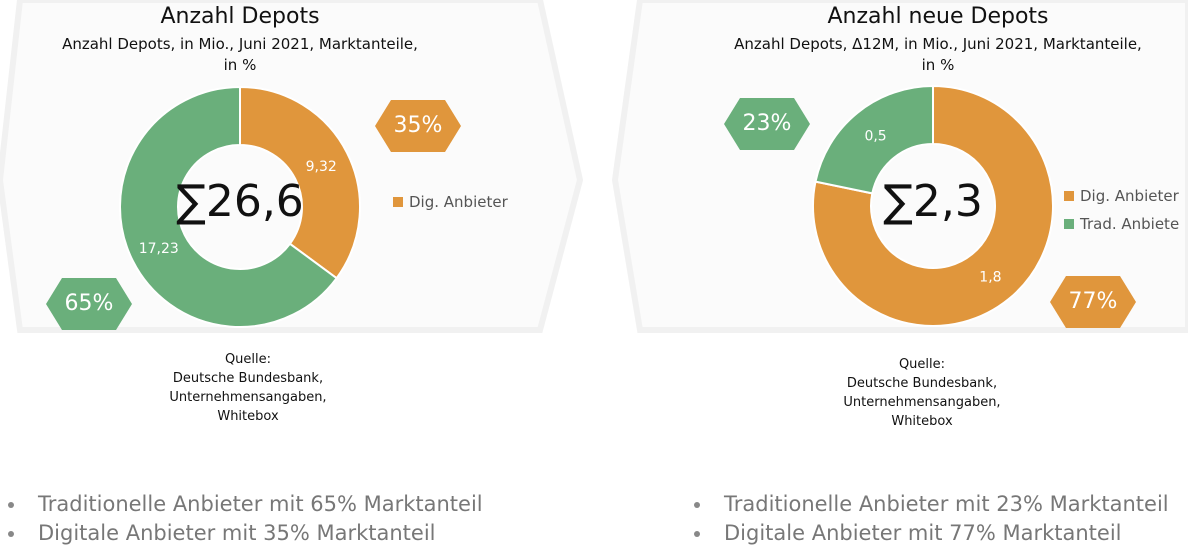 The image size is (1188, 554). Describe the element at coordinates (398, 202) in the screenshot. I see `left-legend-swatch-dig` at that location.